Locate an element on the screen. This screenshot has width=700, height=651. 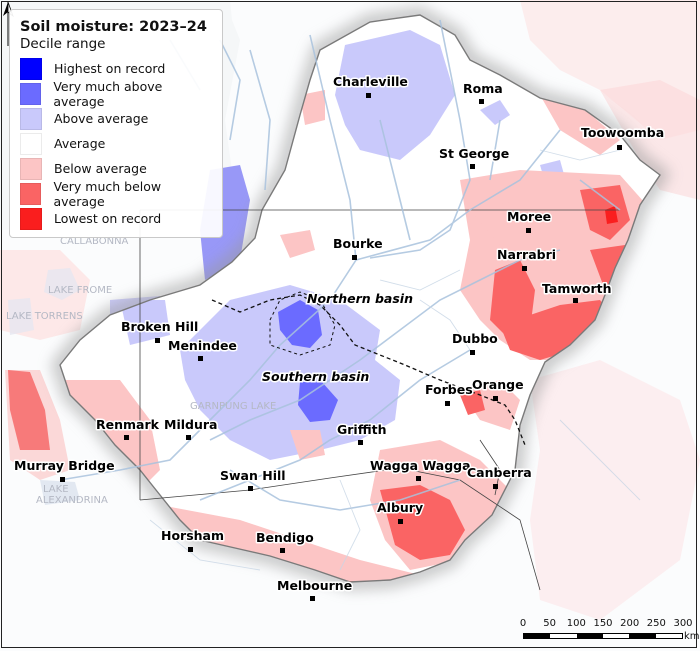
town-swan-hill-marker is located at coordinates (250, 488).